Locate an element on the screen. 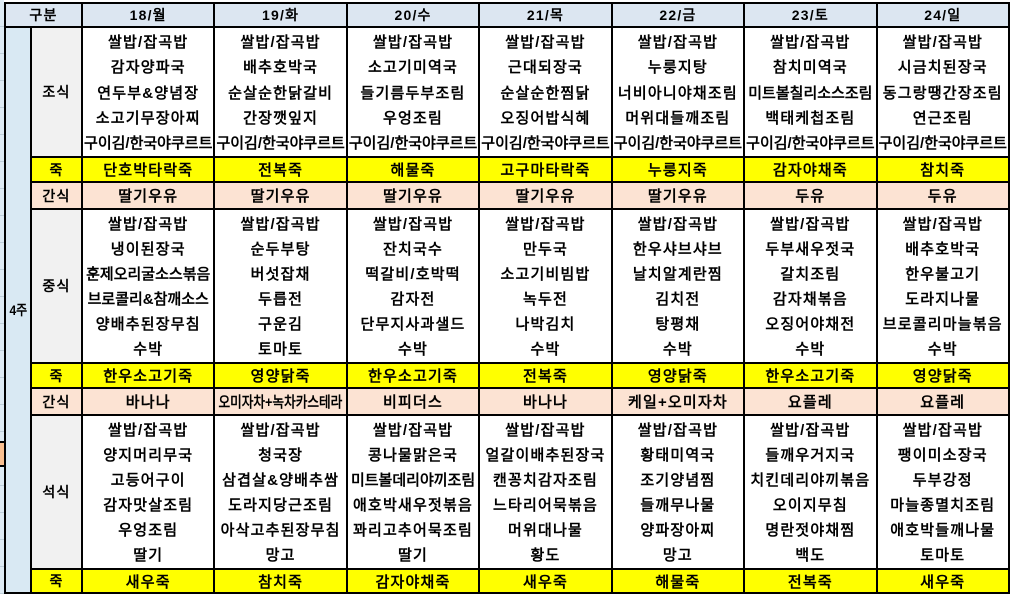 This screenshot has height=594, width=1010. menu-cell-lunch: 쌀밥/잡곡밥 순두부탕 버섯잡채 두릅전 구운김 토마토 is located at coordinates (280, 286).